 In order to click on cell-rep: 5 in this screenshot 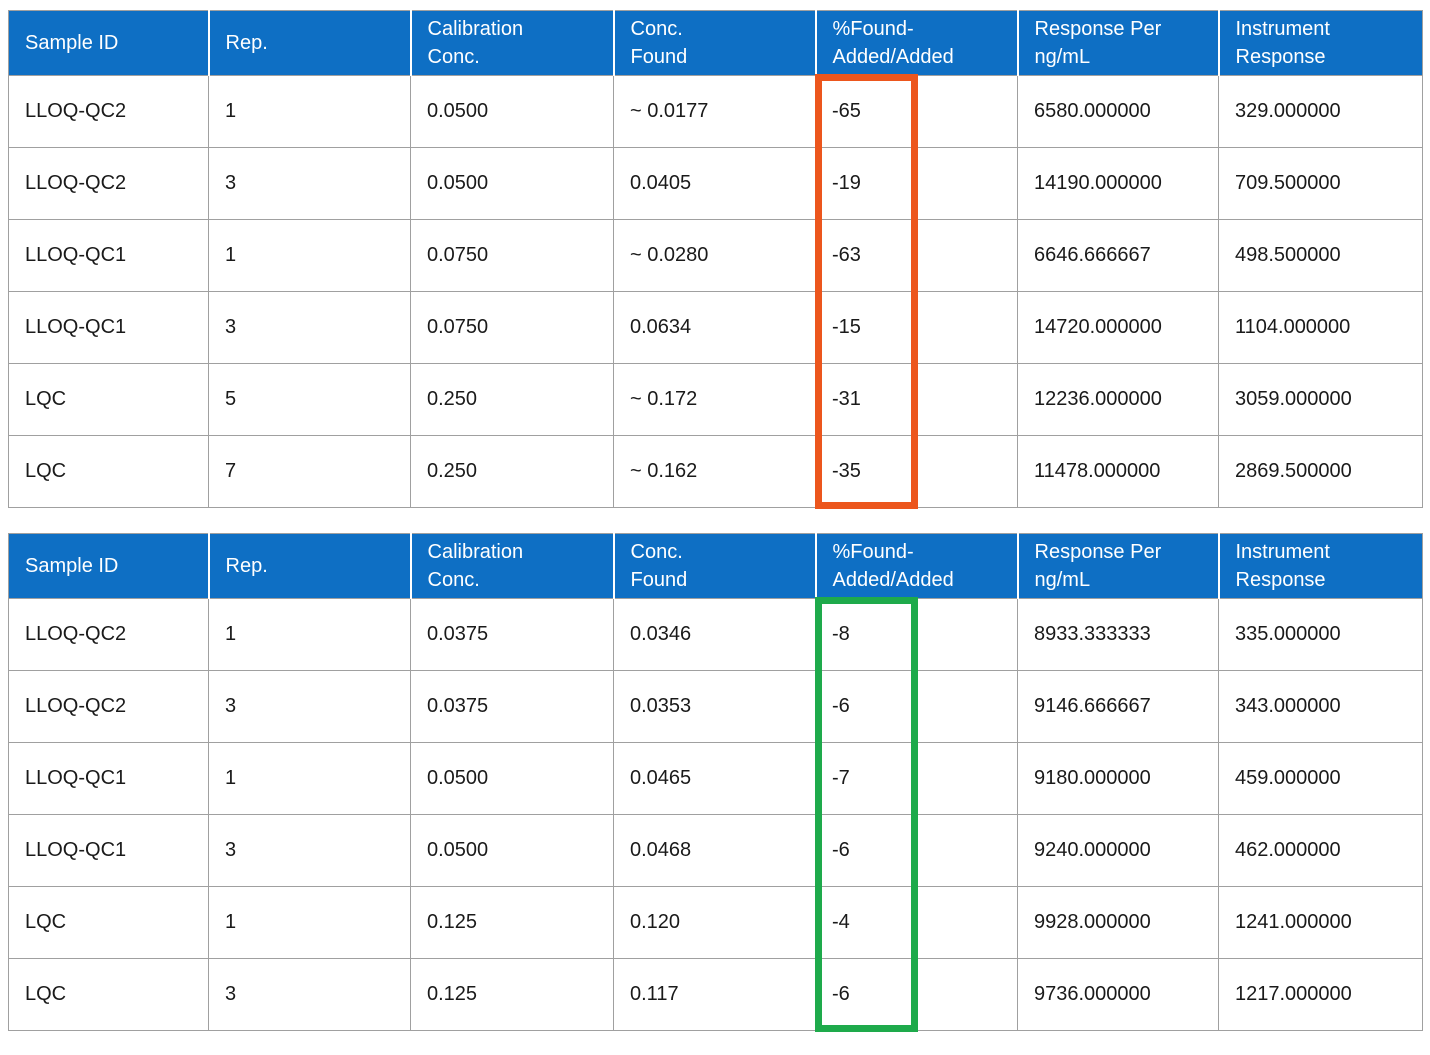, I will do `click(309, 399)`.